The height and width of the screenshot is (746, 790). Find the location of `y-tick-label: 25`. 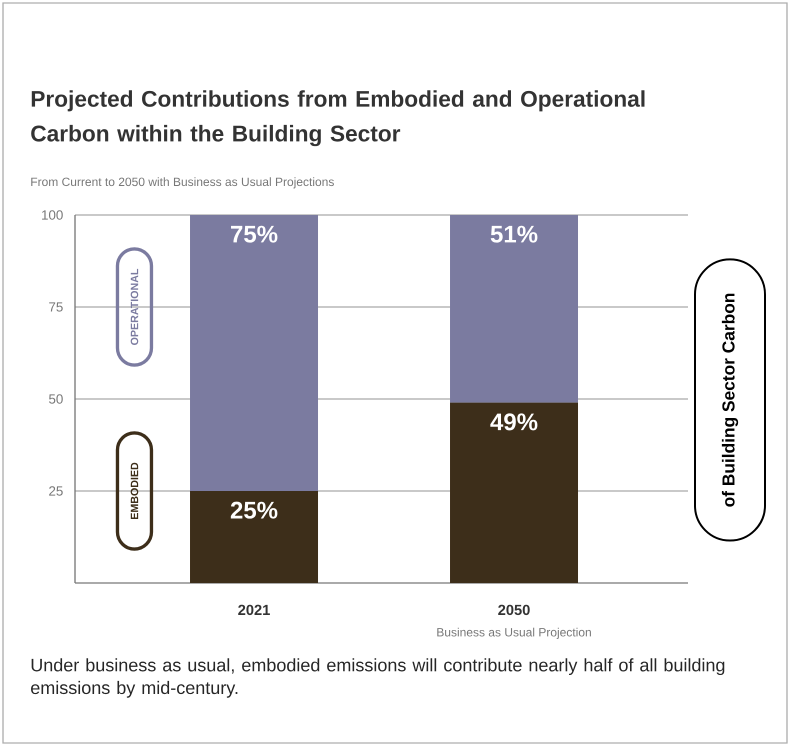

y-tick-label: 25 is located at coordinates (56, 491).